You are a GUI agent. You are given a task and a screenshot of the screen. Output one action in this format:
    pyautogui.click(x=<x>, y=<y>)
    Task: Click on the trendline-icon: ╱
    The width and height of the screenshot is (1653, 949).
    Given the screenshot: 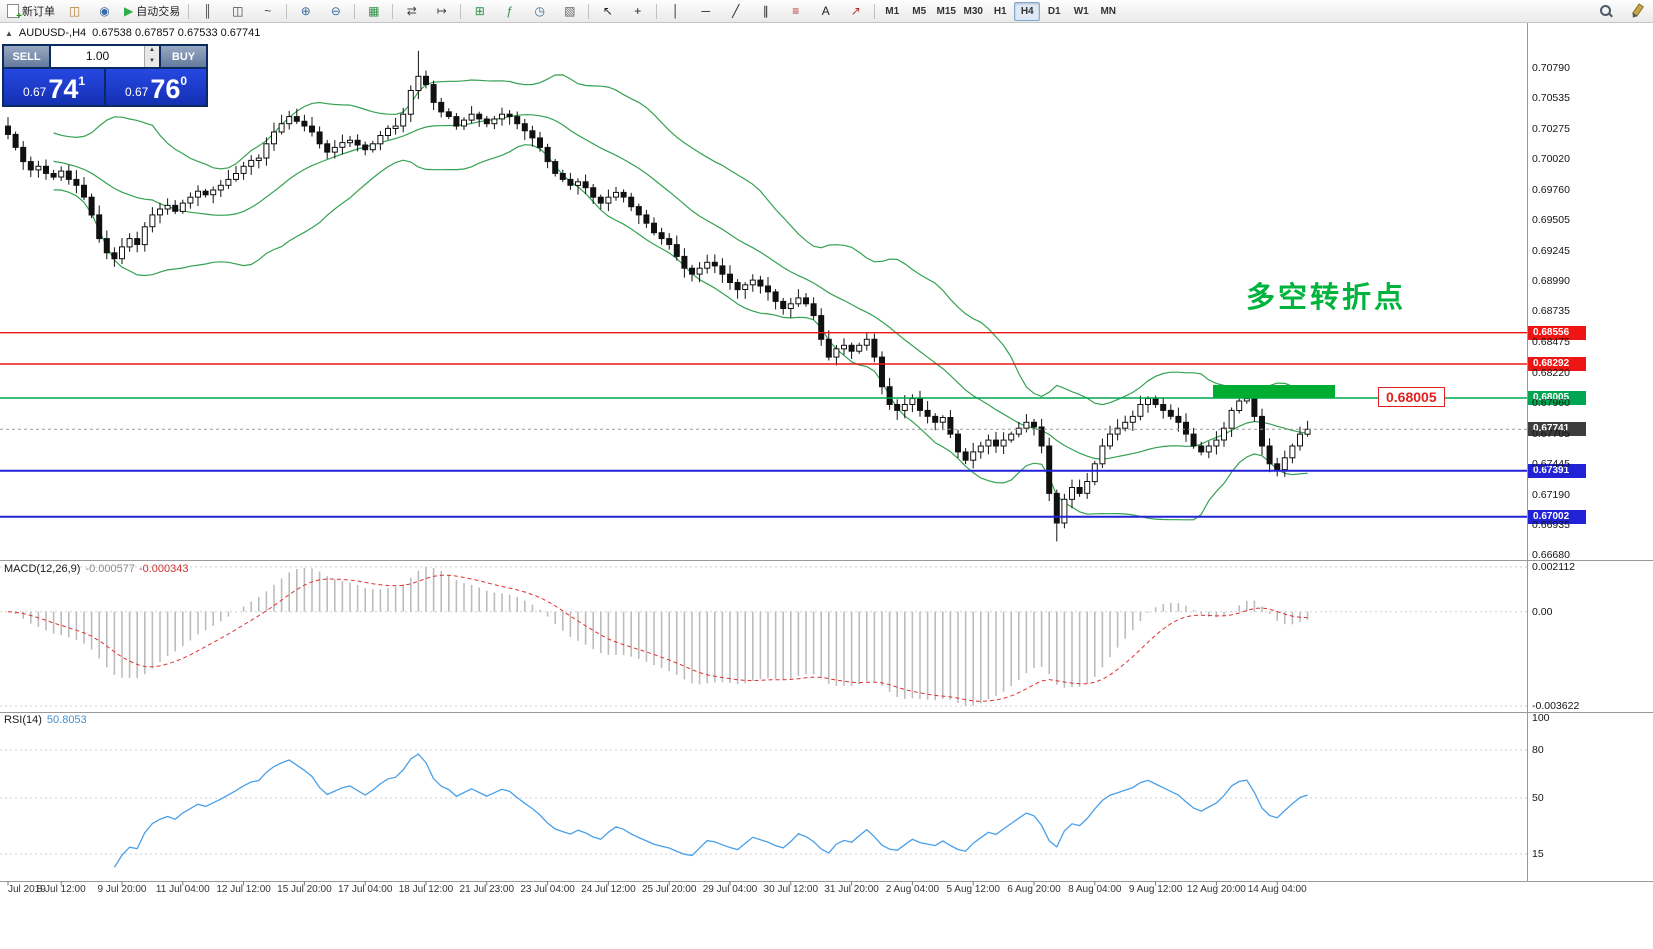 What is the action you would take?
    pyautogui.click(x=736, y=11)
    